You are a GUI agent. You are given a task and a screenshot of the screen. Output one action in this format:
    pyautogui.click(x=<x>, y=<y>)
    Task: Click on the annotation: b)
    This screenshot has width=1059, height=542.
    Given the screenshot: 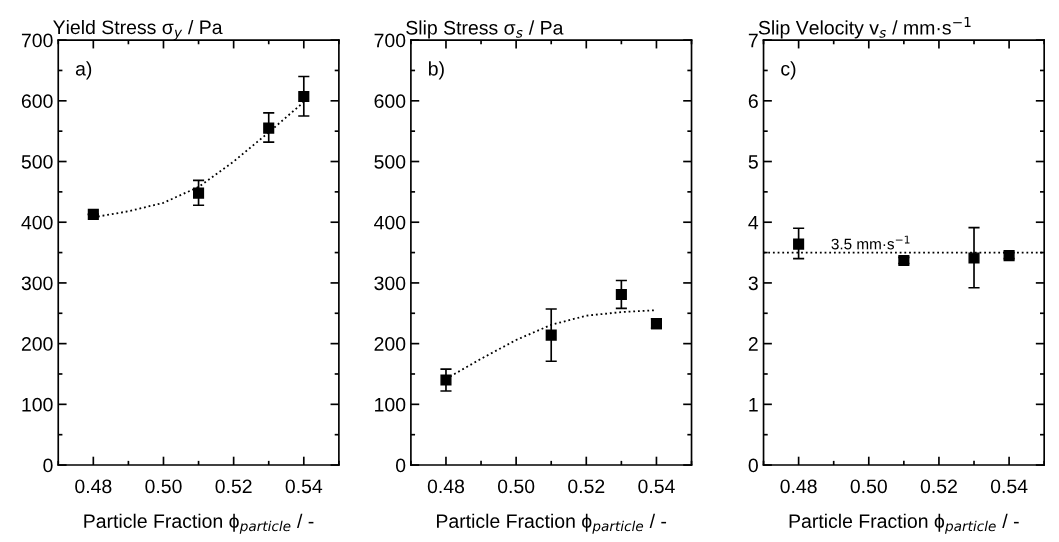 What is the action you would take?
    pyautogui.click(x=436, y=70)
    